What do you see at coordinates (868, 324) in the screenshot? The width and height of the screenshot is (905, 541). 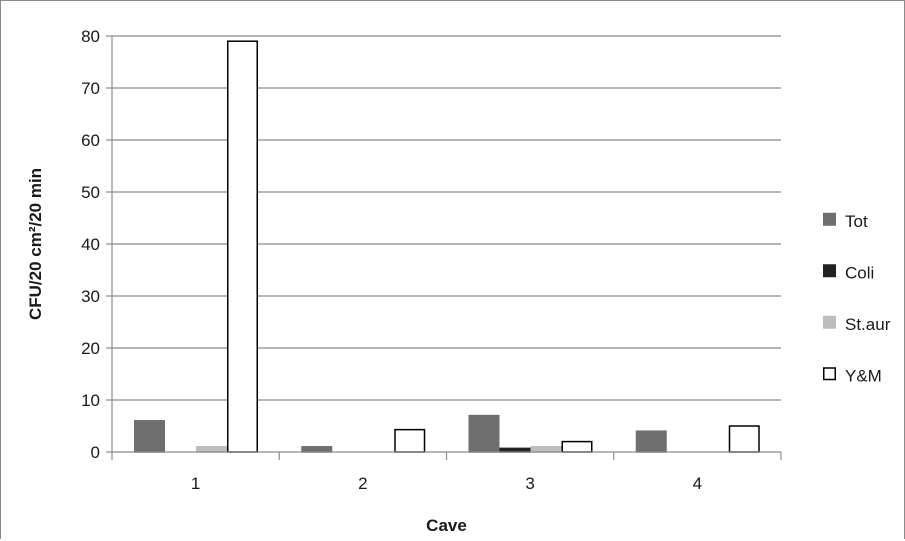 I see `legend-label: St.aur` at bounding box center [868, 324].